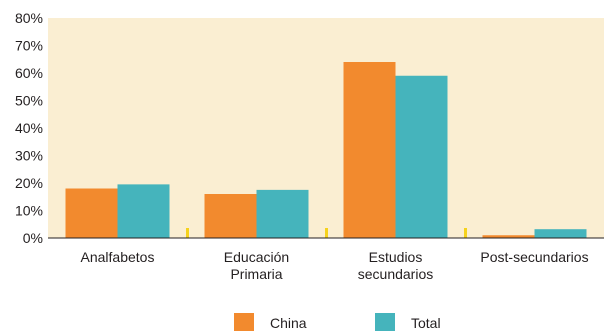  Describe the element at coordinates (256, 257) in the screenshot. I see `x-category-label: Educación` at that location.